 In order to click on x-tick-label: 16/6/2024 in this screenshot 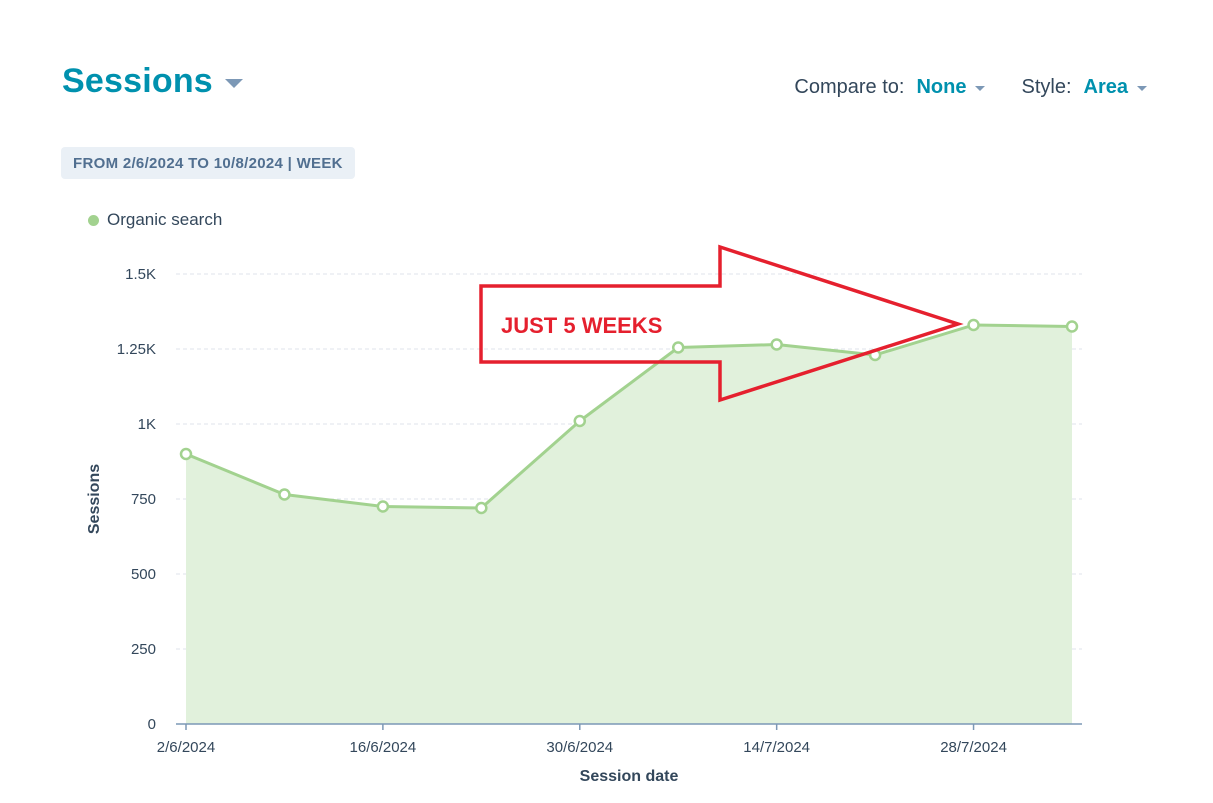, I will do `click(383, 747)`.